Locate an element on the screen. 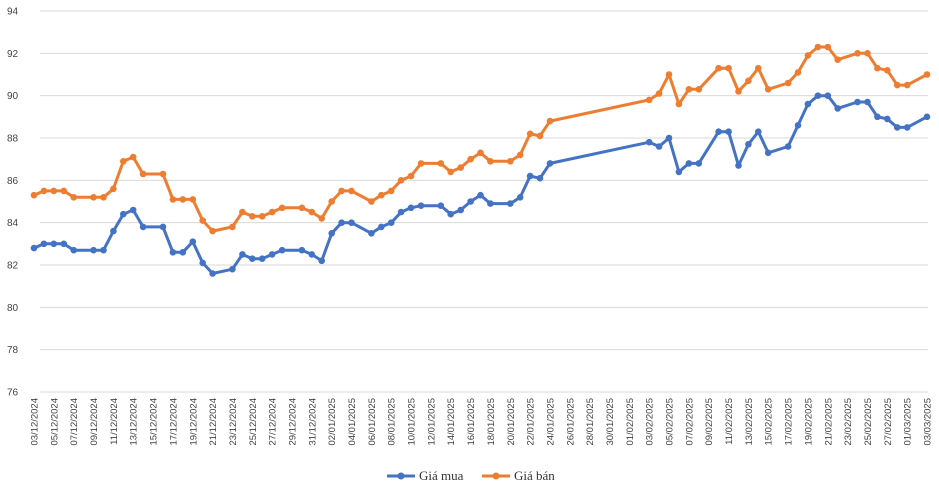 This screenshot has width=939, height=489. x-tick-label: 25/12/2024 is located at coordinates (253, 422).